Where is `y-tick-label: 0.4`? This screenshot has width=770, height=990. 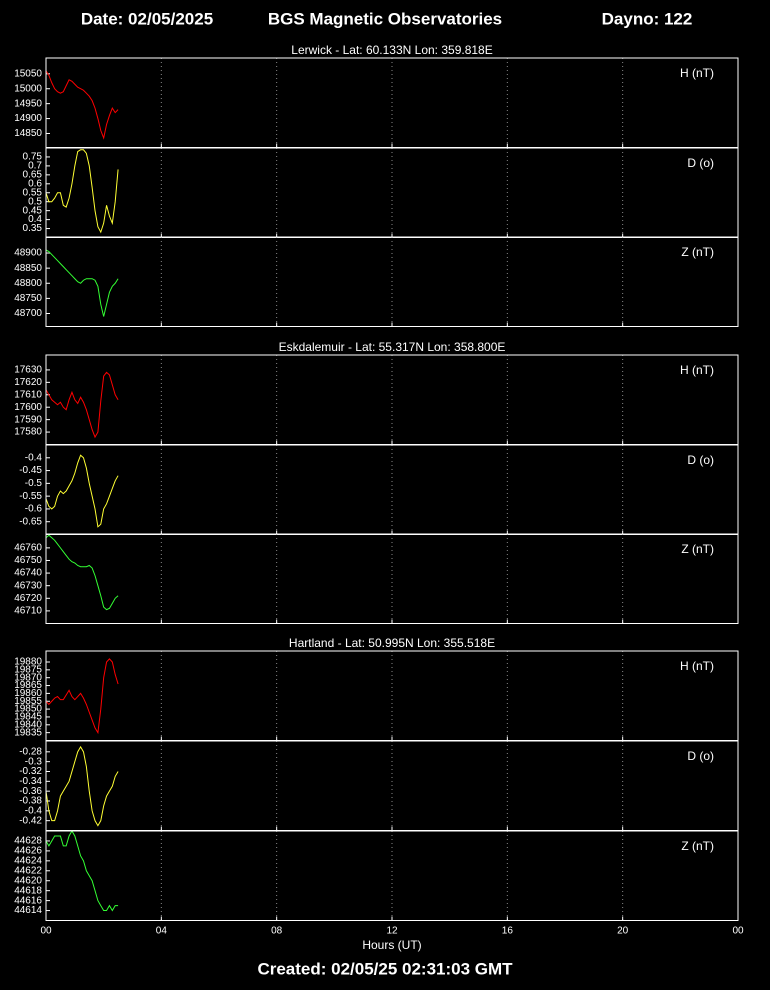 y-tick-label: 0.4 is located at coordinates (35, 219).